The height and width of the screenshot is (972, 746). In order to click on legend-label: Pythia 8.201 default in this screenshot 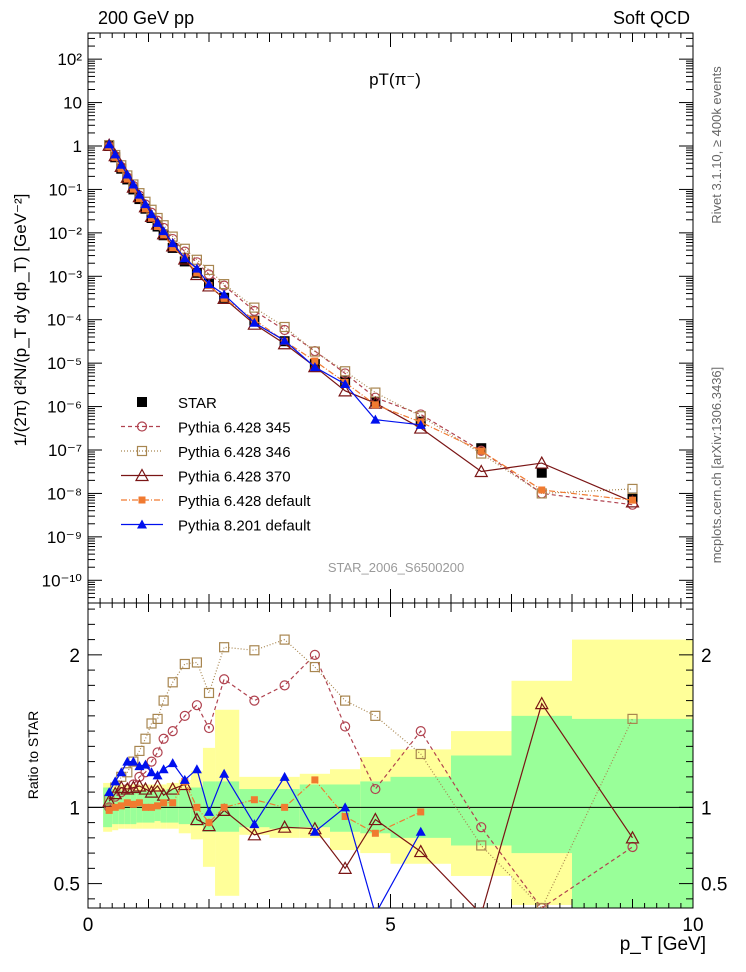, I will do `click(244, 526)`.